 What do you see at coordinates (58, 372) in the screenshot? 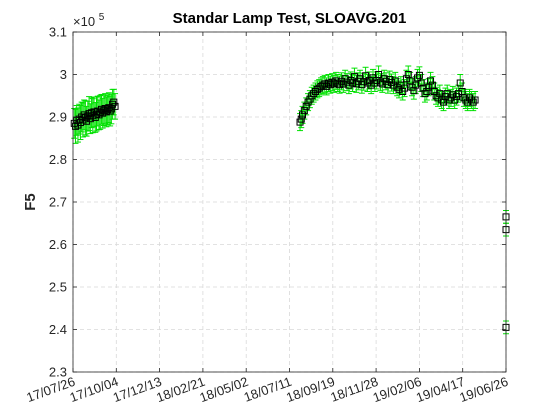
I see `y-tick-label: 2.3` at bounding box center [58, 372].